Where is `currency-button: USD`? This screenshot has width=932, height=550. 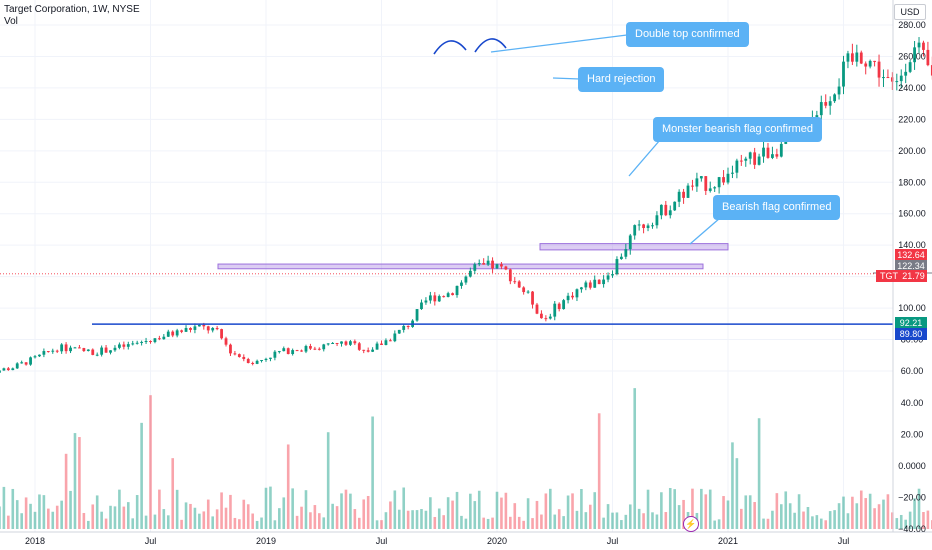
currency-button: USD is located at coordinates (910, 12).